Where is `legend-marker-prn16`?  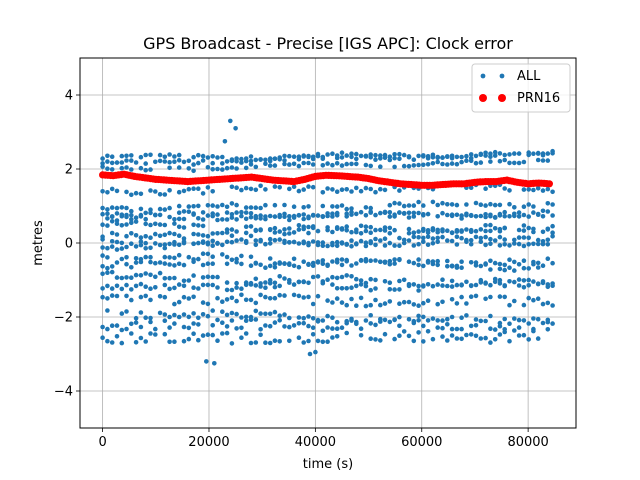
legend-marker-prn16 is located at coordinates (502, 98).